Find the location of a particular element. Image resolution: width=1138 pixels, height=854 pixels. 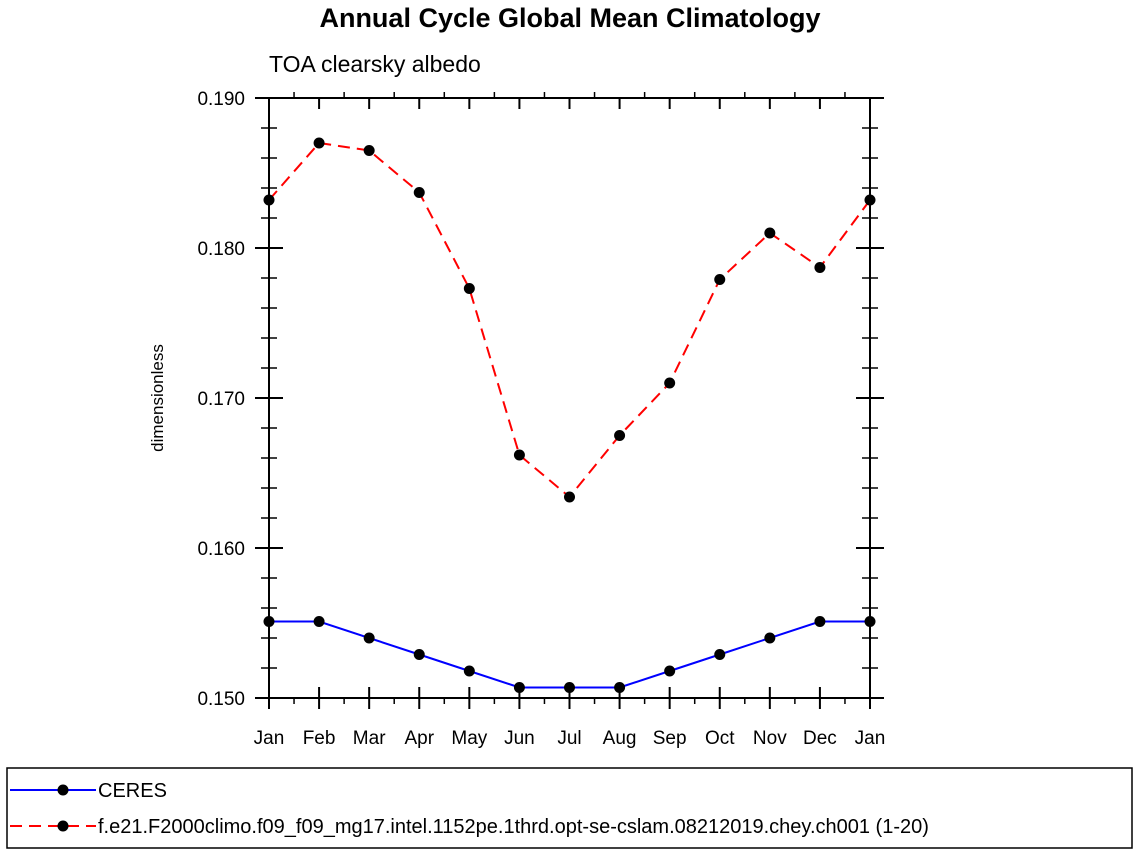

y-tick-label: 0.190 is located at coordinates (221, 99).